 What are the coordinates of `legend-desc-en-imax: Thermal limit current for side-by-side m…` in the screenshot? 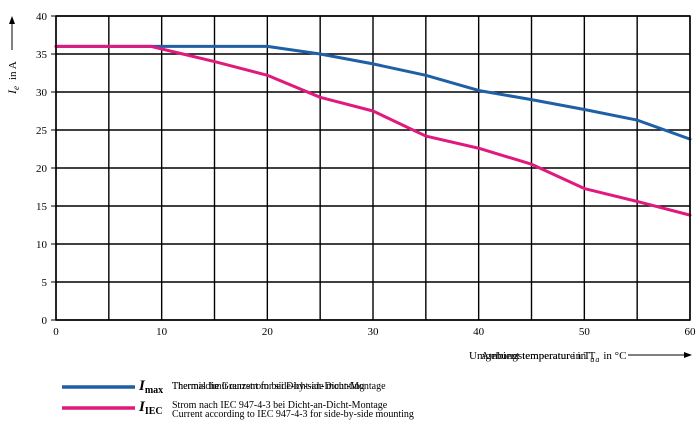 It's located at (268, 386).